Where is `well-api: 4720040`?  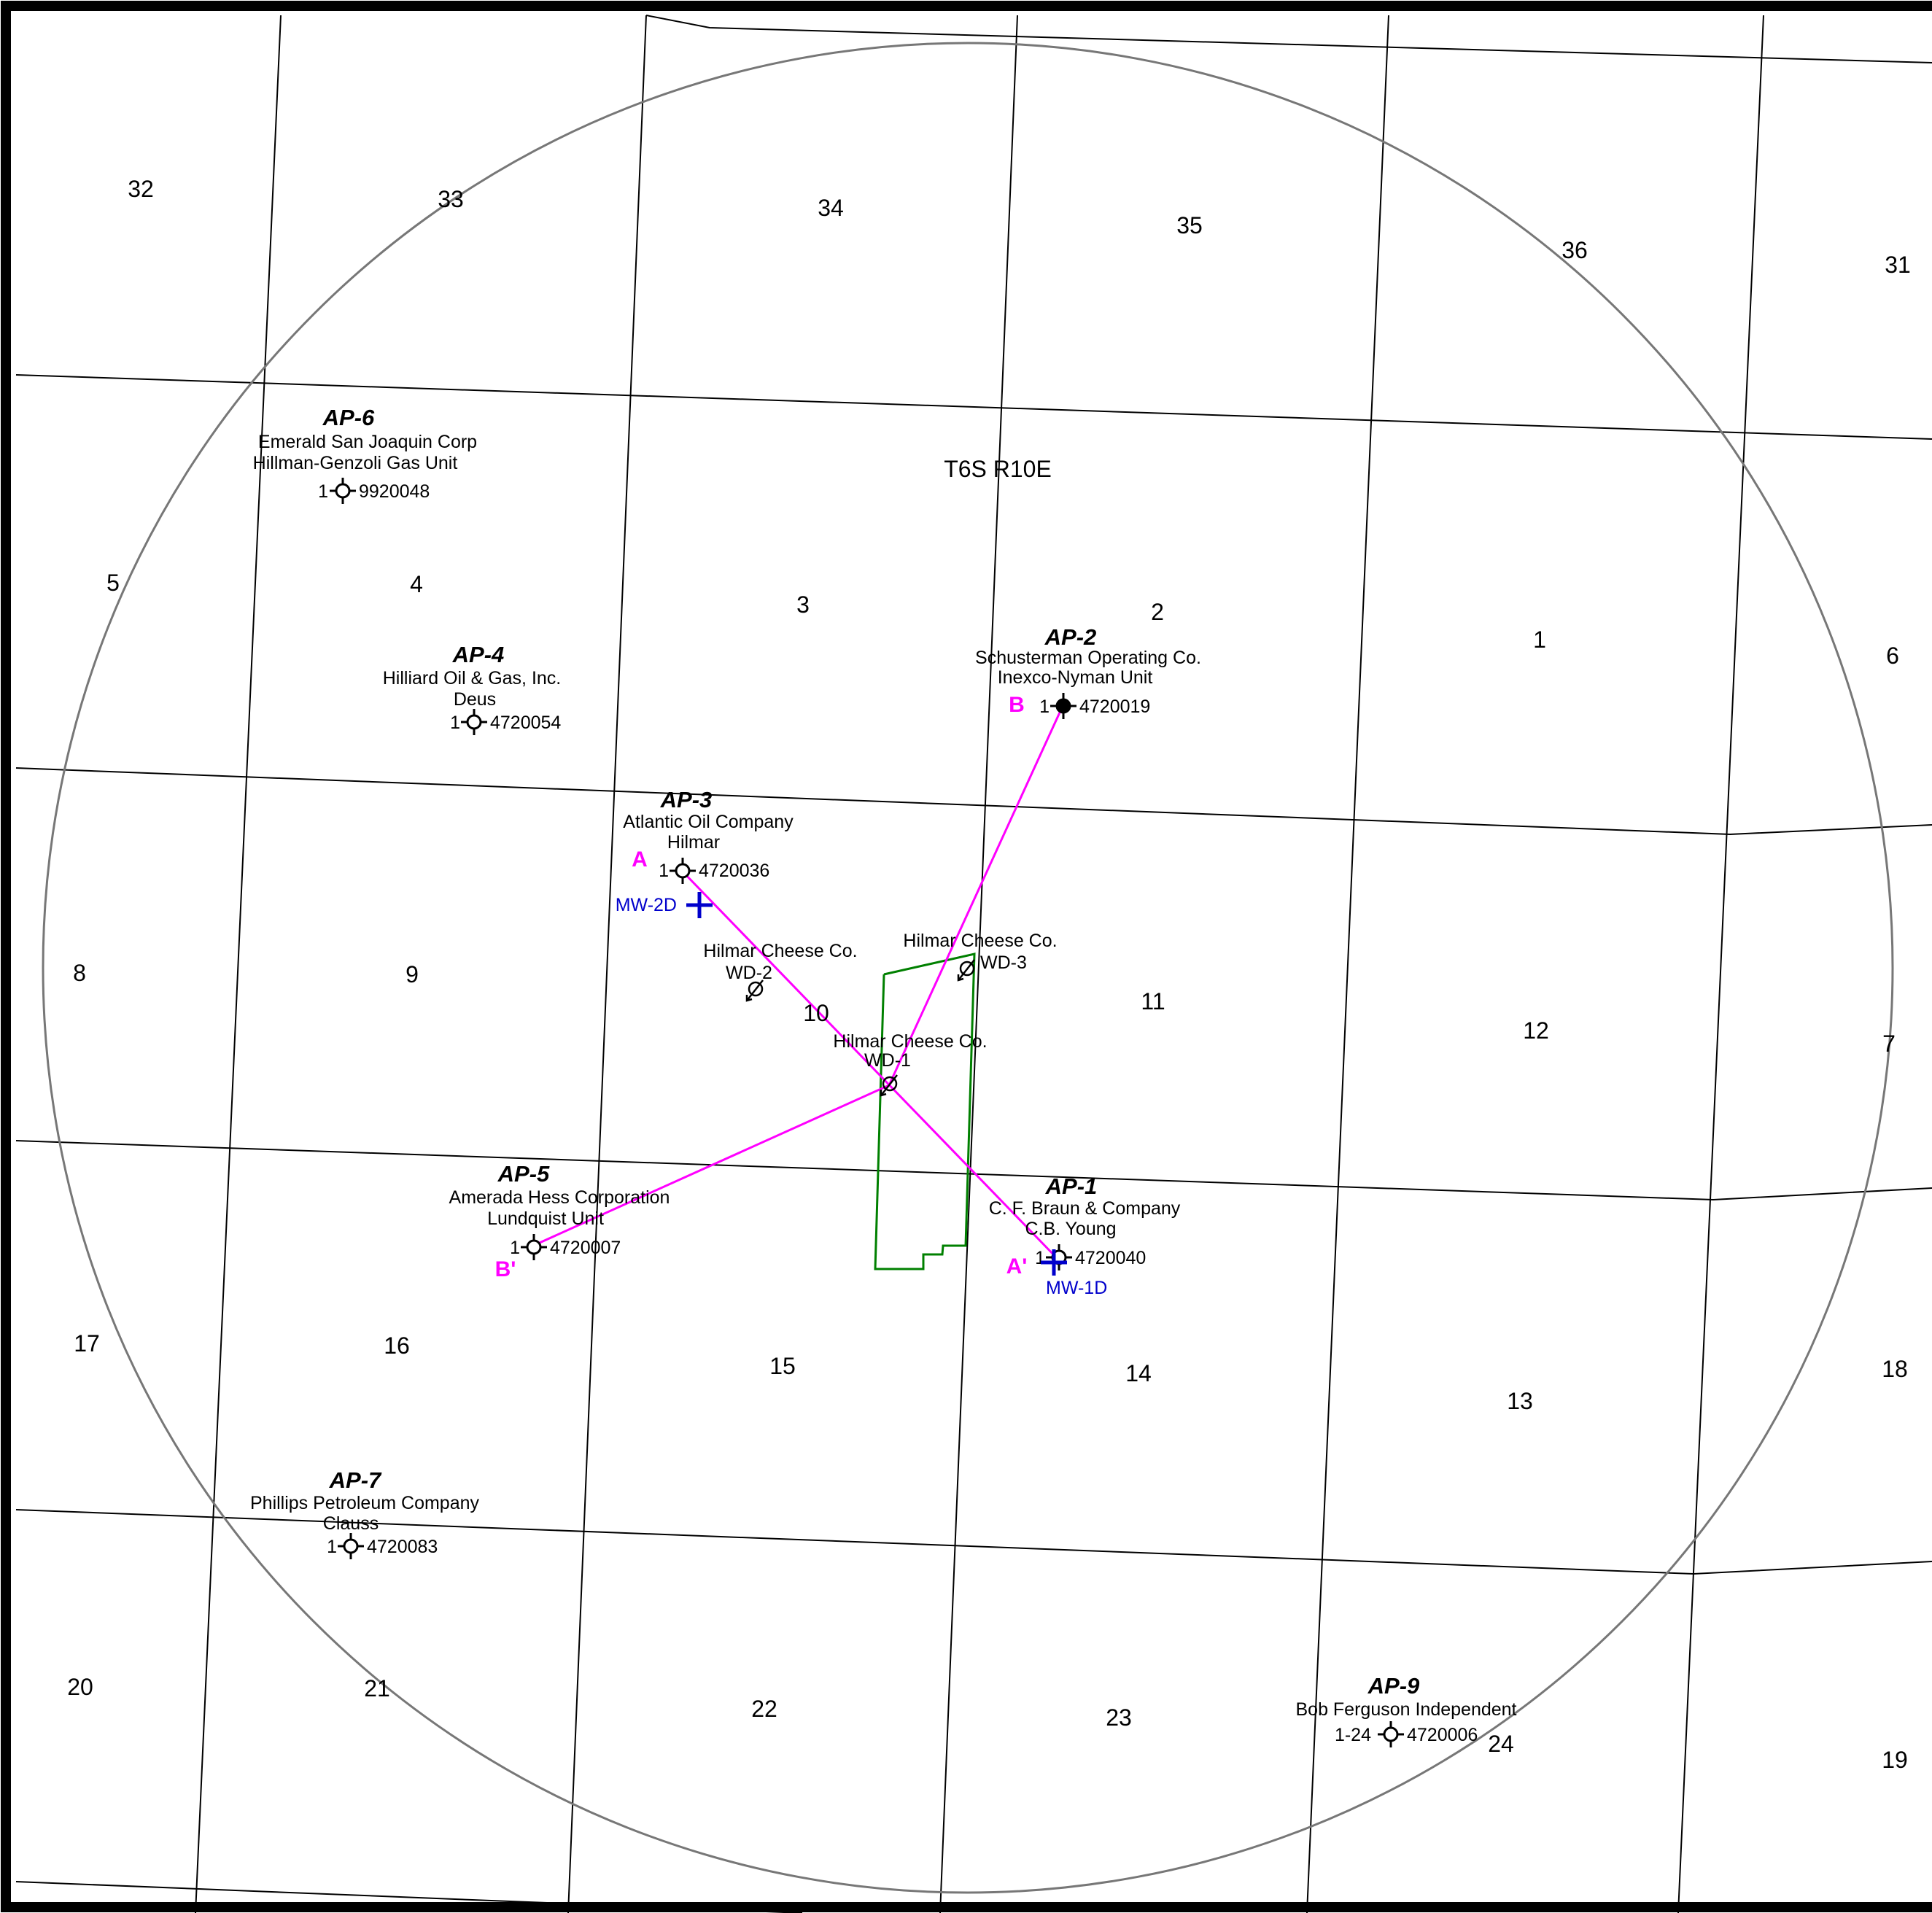 well-api: 4720040 is located at coordinates (1110, 1258).